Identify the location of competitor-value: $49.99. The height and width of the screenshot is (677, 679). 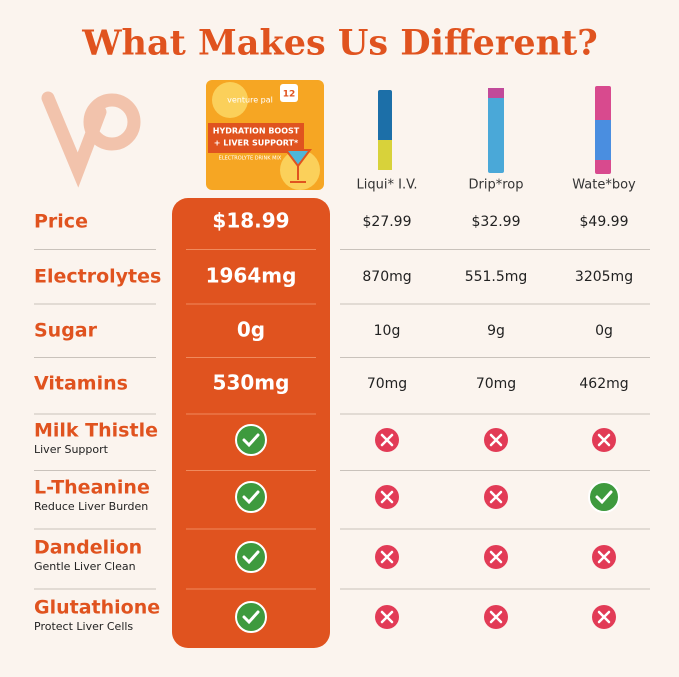
(604, 222).